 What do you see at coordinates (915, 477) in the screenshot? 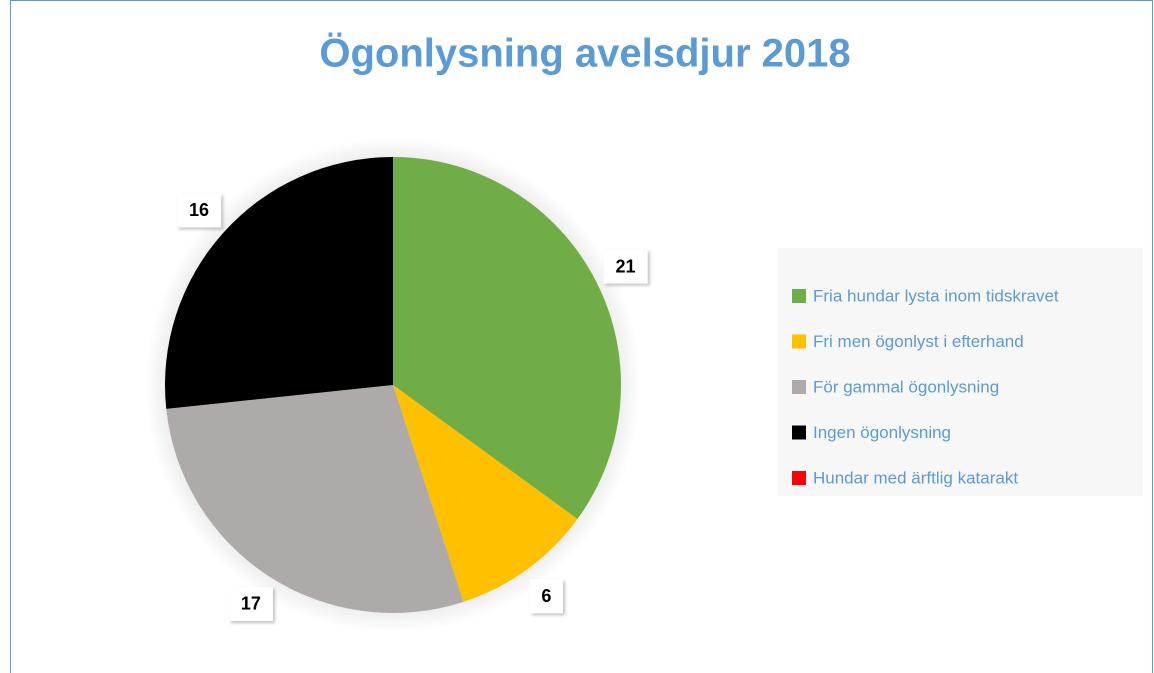
I see `legend-label: Hundar med ärftlig katarakt` at bounding box center [915, 477].